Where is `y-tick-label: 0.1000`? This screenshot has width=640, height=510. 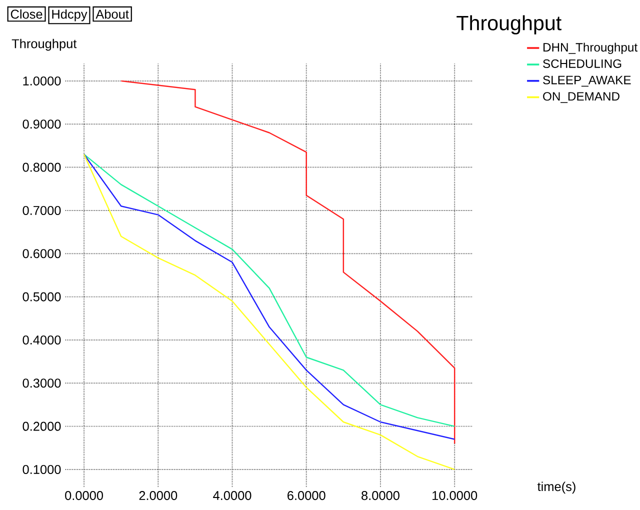
y-tick-label: 0.1000 is located at coordinates (41, 469).